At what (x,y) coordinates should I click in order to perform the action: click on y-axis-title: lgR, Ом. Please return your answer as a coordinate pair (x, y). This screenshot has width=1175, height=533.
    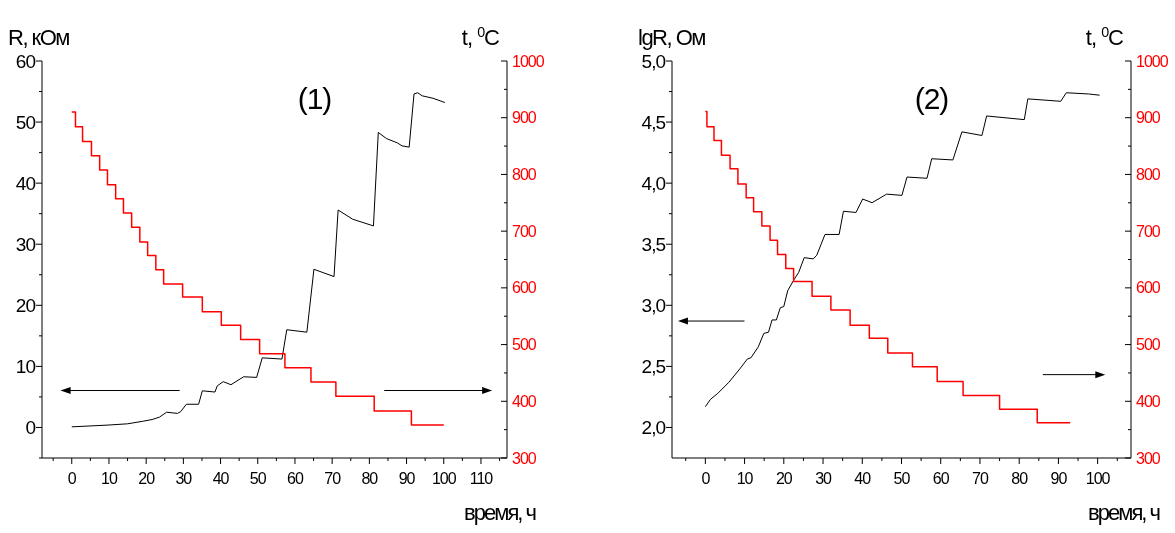
    Looking at the image, I should click on (672, 37).